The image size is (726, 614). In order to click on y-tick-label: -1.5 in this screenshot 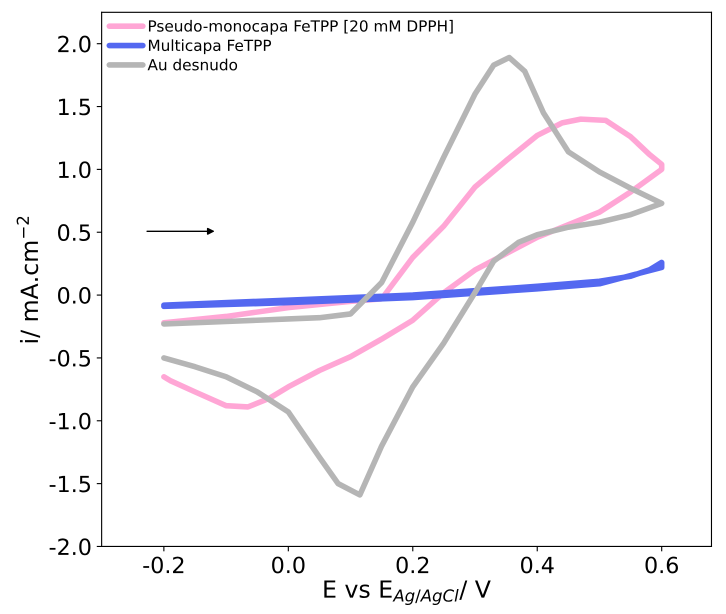, I will do `click(70, 484)`.